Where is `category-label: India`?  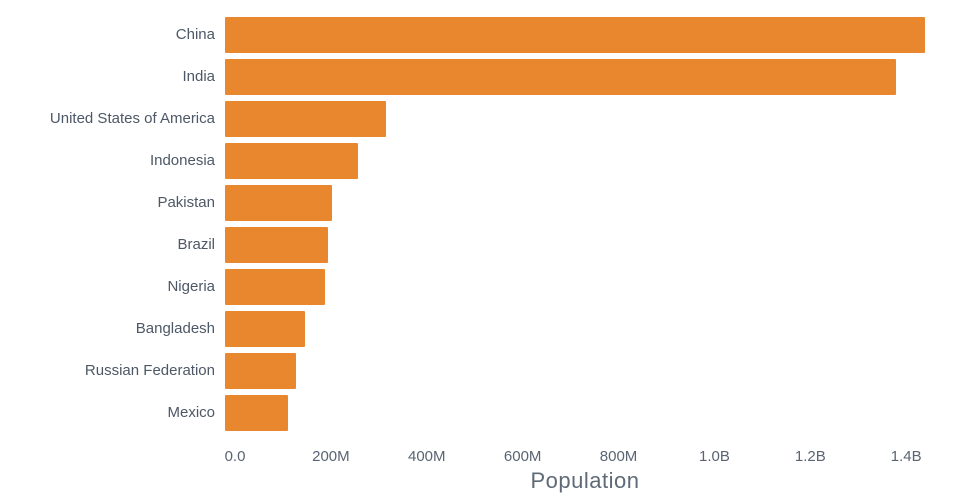
category-label: India is located at coordinates (198, 76).